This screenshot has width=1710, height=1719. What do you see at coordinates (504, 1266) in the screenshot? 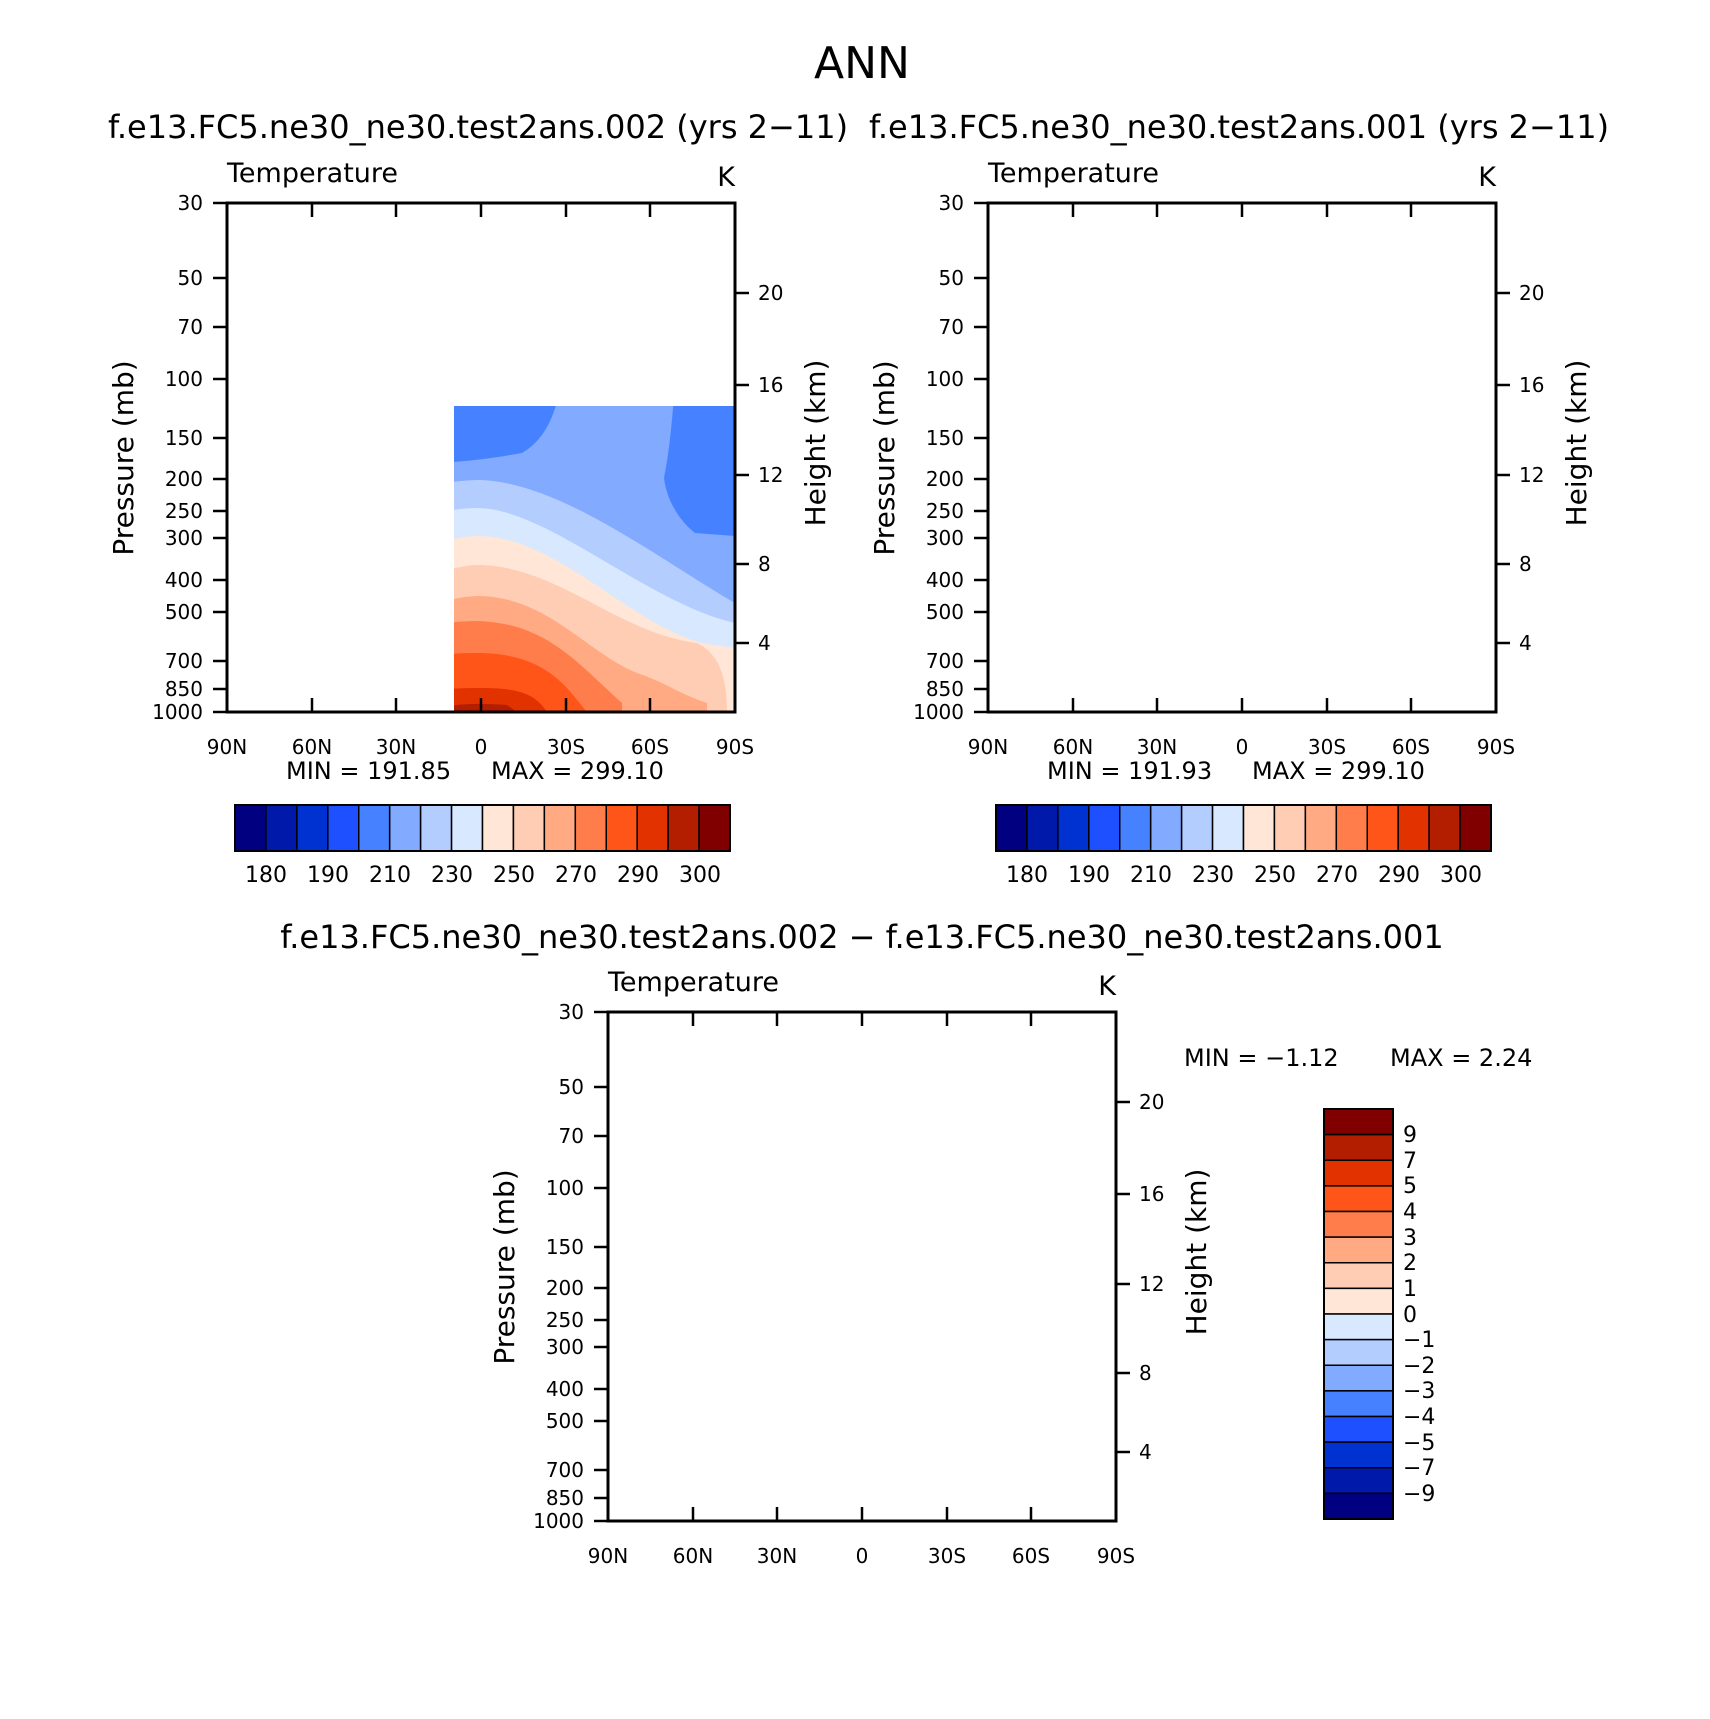
I see `y-axis-label: Pressure (mb)` at bounding box center [504, 1266].